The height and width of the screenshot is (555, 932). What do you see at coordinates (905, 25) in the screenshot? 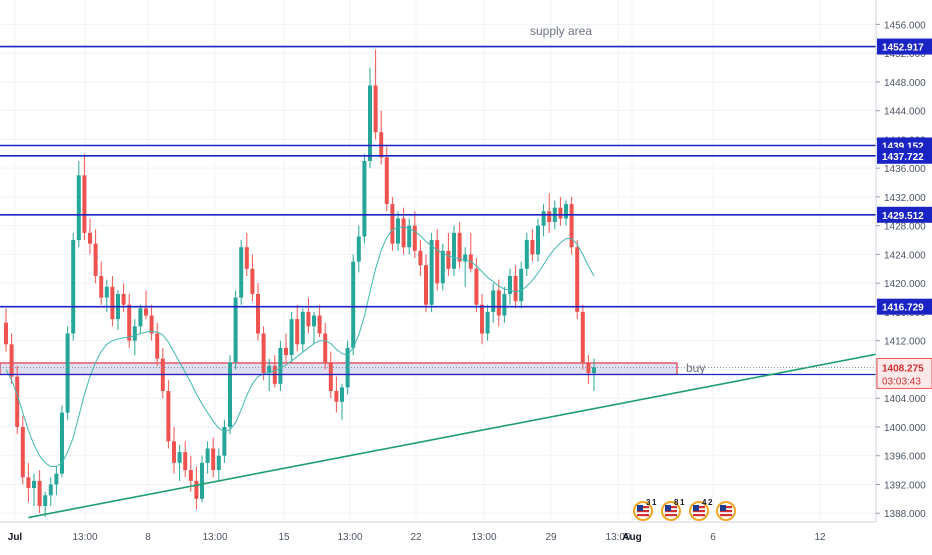
I see `price-tick-label: 1456.000` at bounding box center [905, 25].